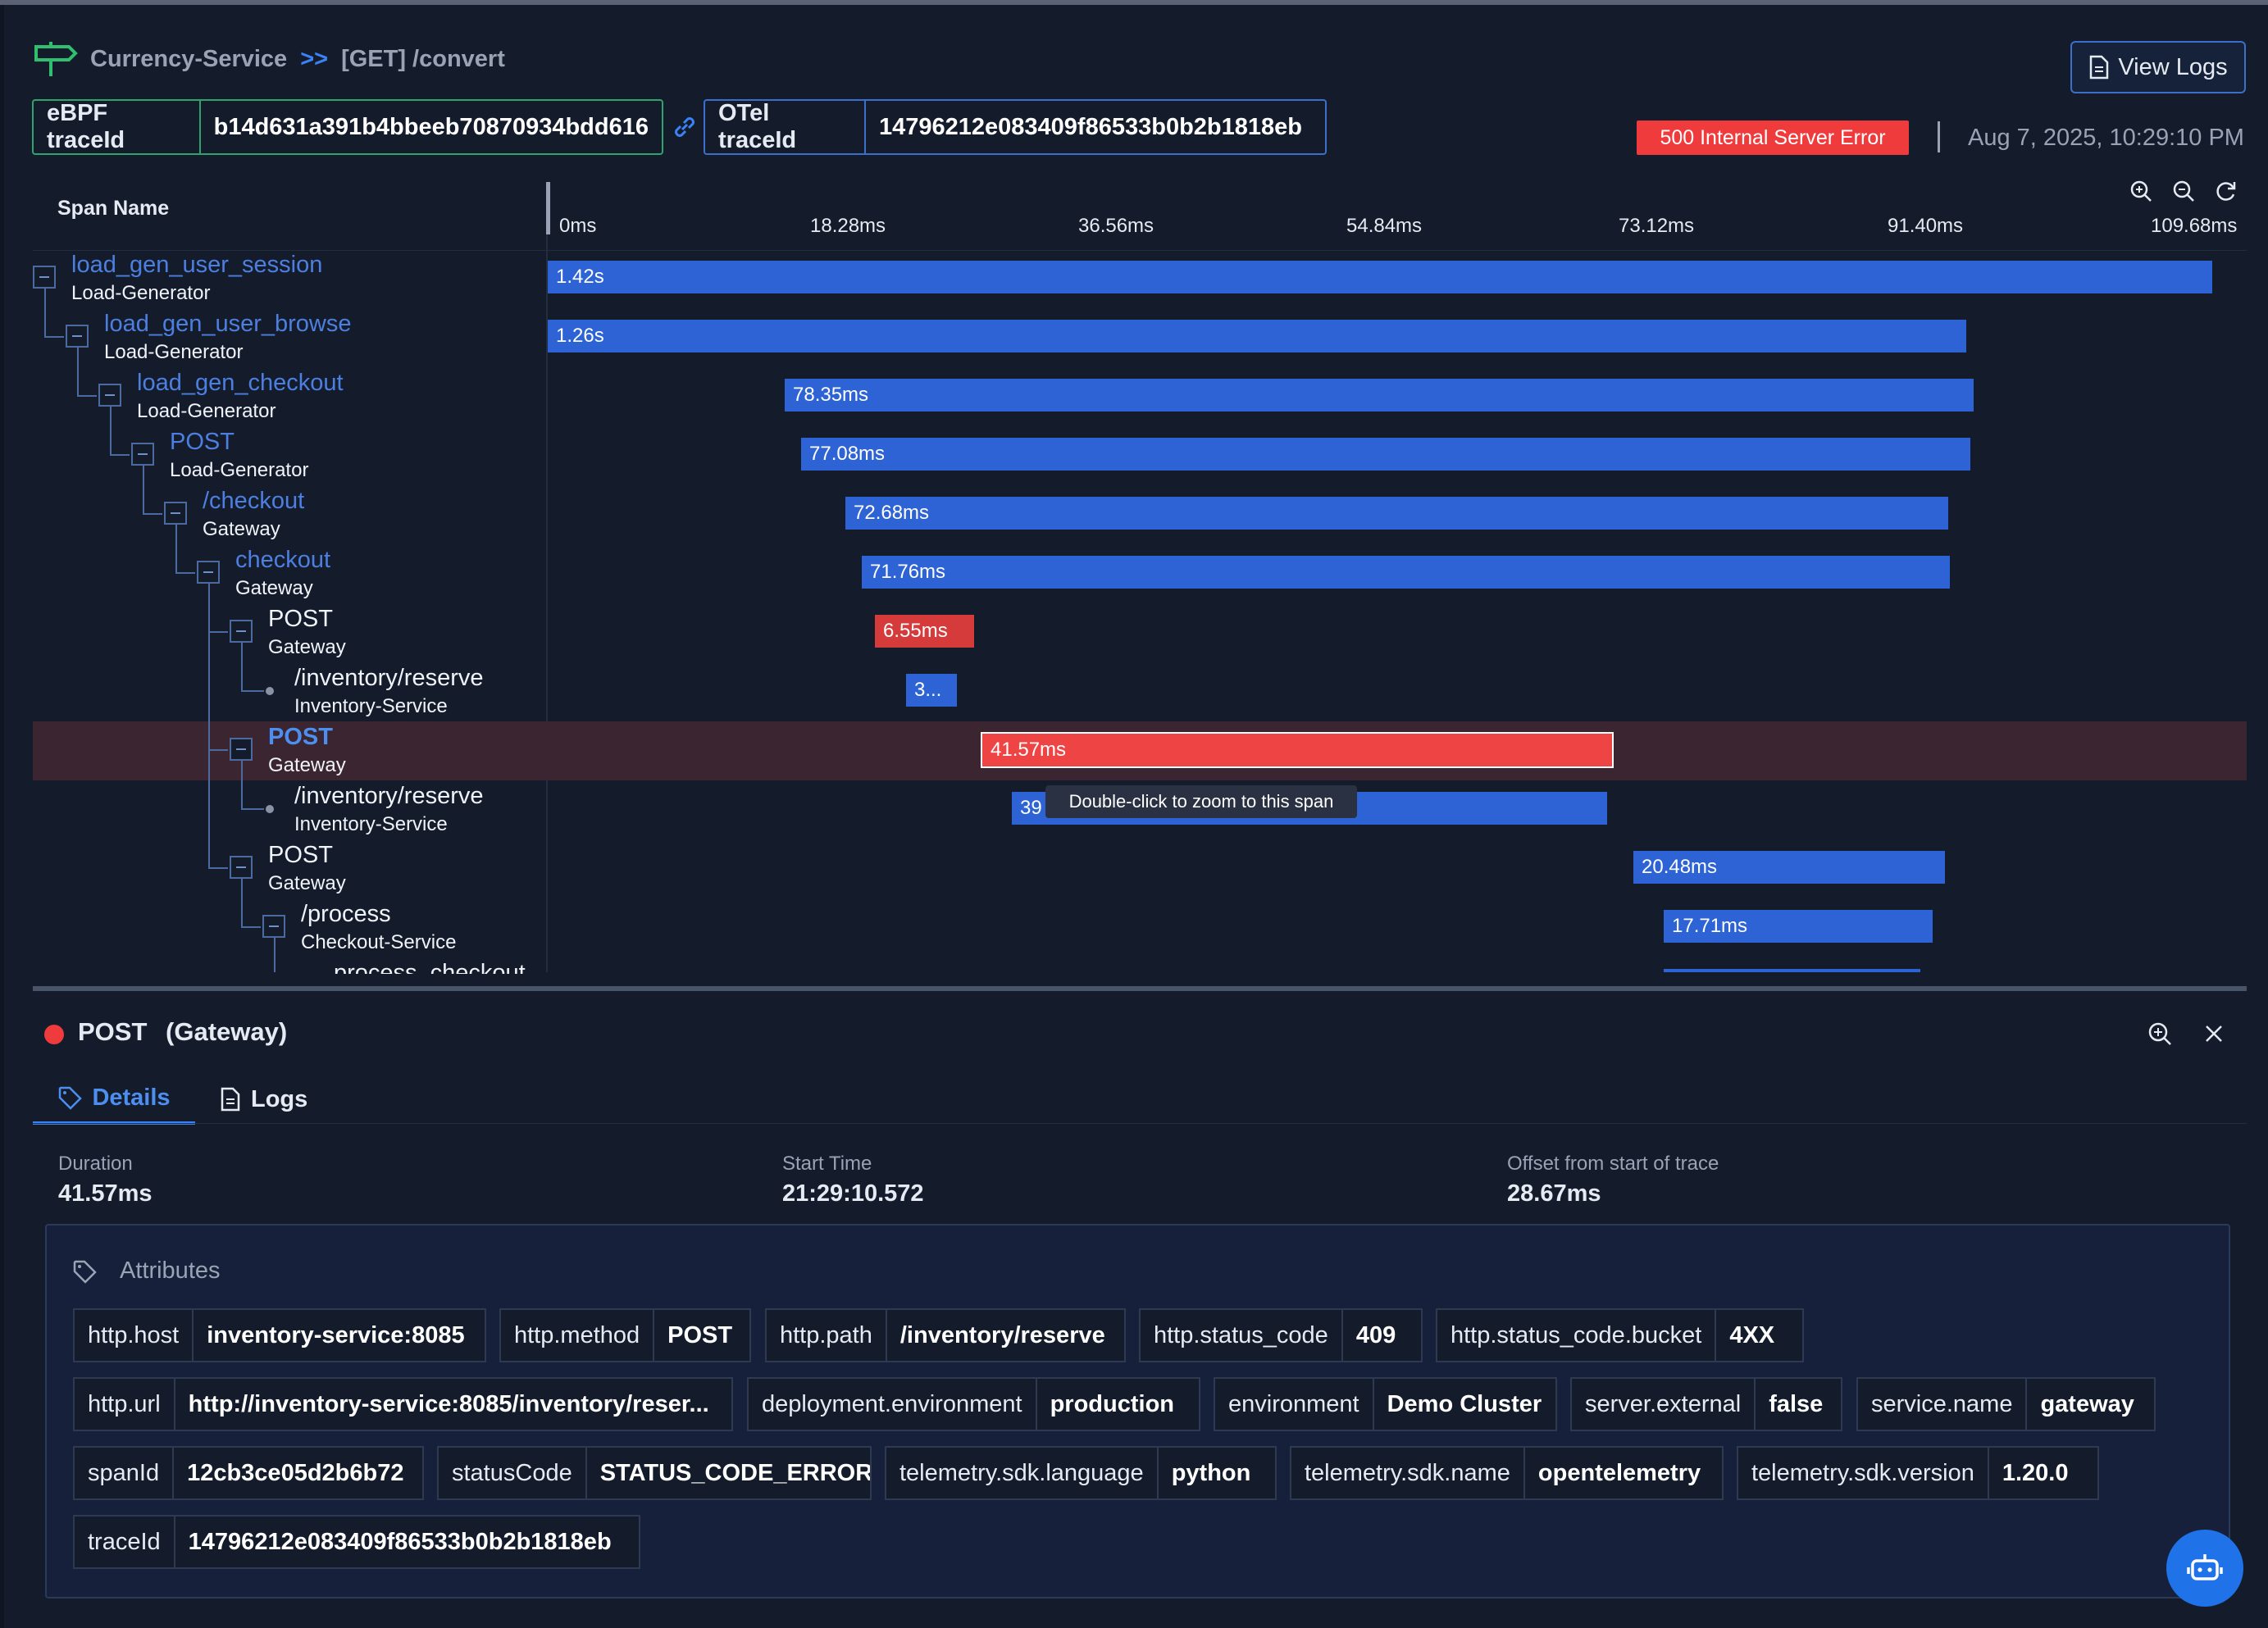 The width and height of the screenshot is (2268, 1628). I want to click on attribute-chip: traceId 14796212e083409f86533b0b2b1818eb, so click(356, 1542).